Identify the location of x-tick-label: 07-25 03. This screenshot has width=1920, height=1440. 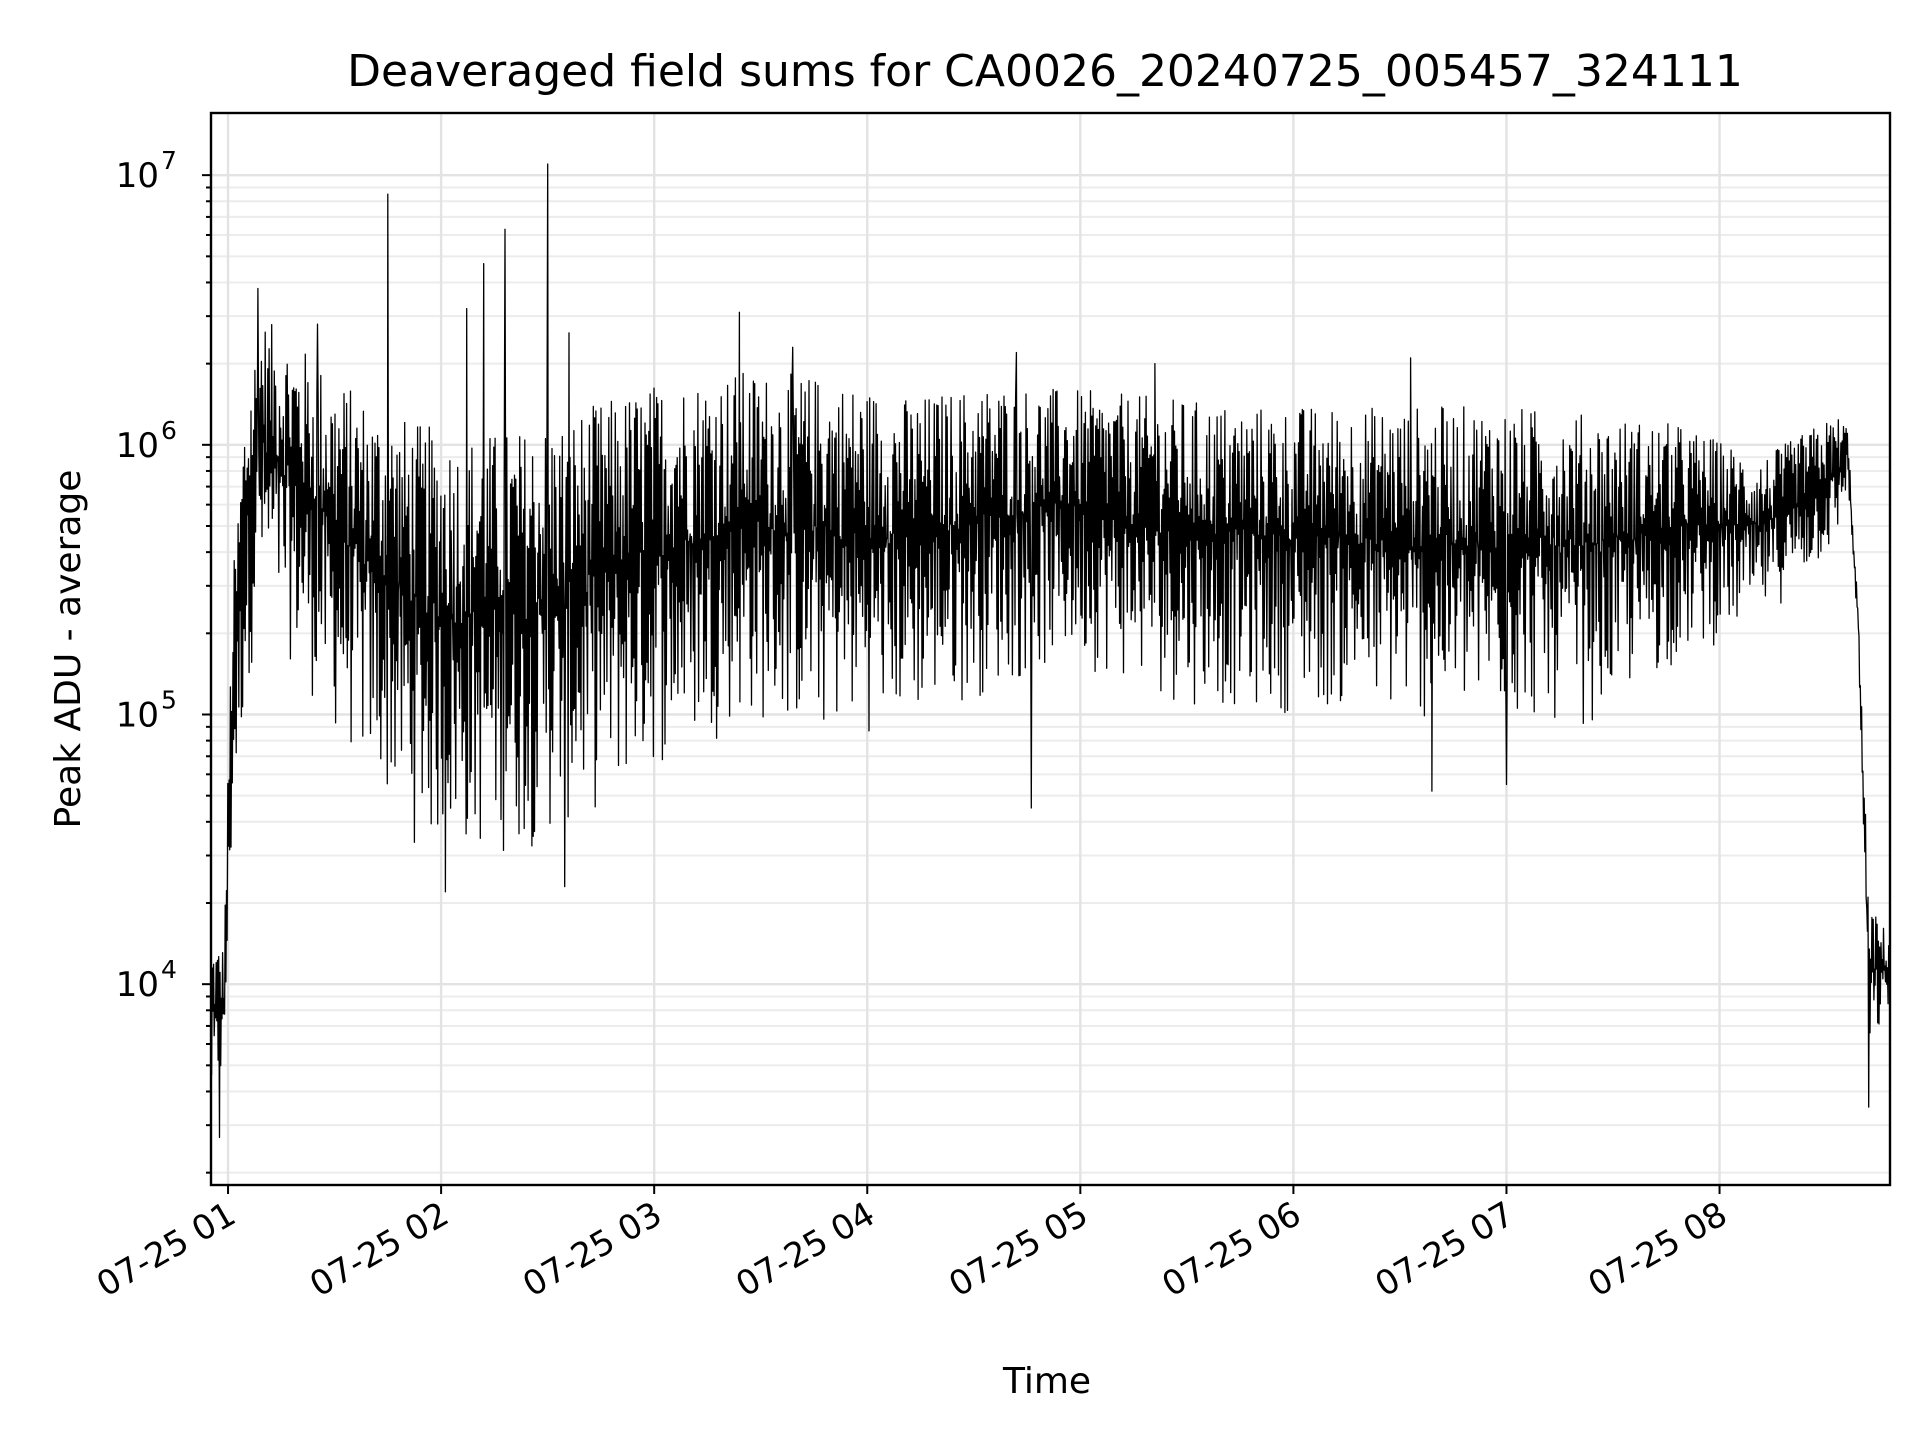
(592, 1249).